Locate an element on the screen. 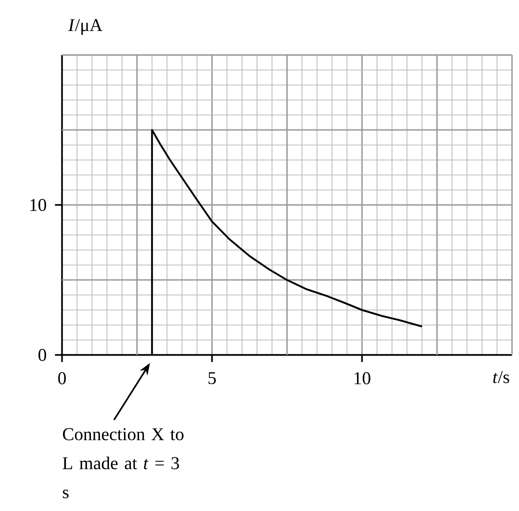 The height and width of the screenshot is (511, 519). text: Connection X to L made at t = 3 s is located at coordinates (123, 463).